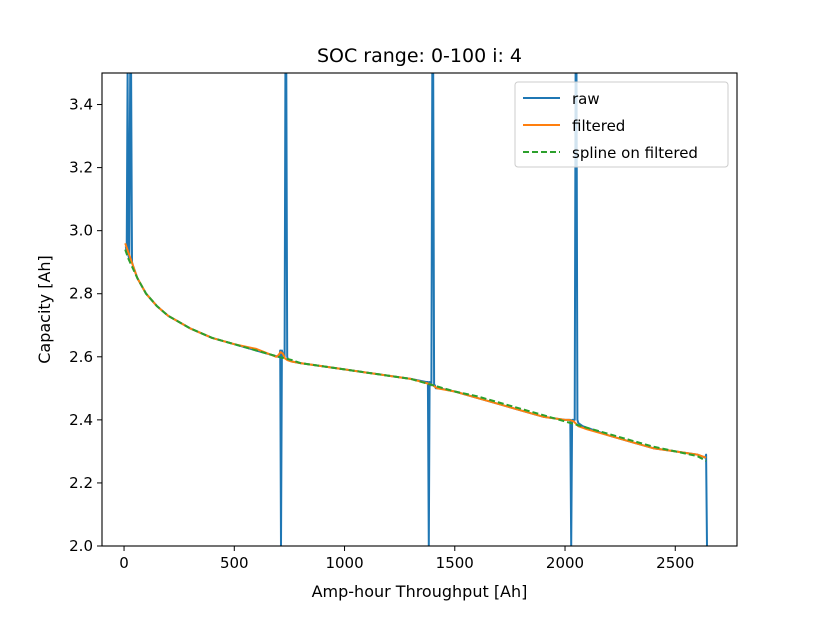 The image size is (819, 618). I want to click on legend: raw filtered spline on filtered, so click(621, 124).